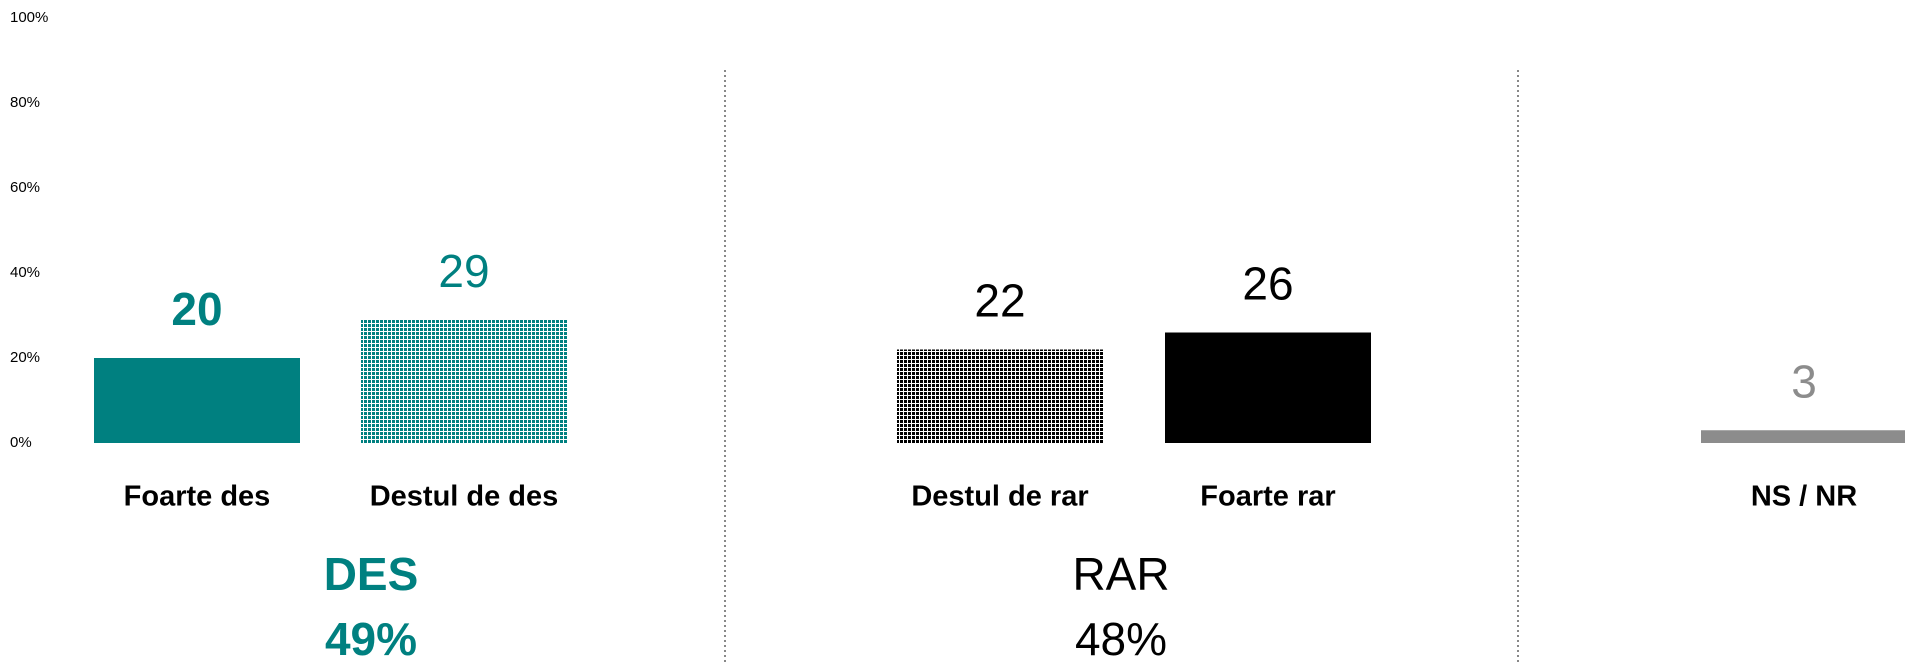  Describe the element at coordinates (999, 497) in the screenshot. I see `x-tick-label: Destul de rar` at that location.